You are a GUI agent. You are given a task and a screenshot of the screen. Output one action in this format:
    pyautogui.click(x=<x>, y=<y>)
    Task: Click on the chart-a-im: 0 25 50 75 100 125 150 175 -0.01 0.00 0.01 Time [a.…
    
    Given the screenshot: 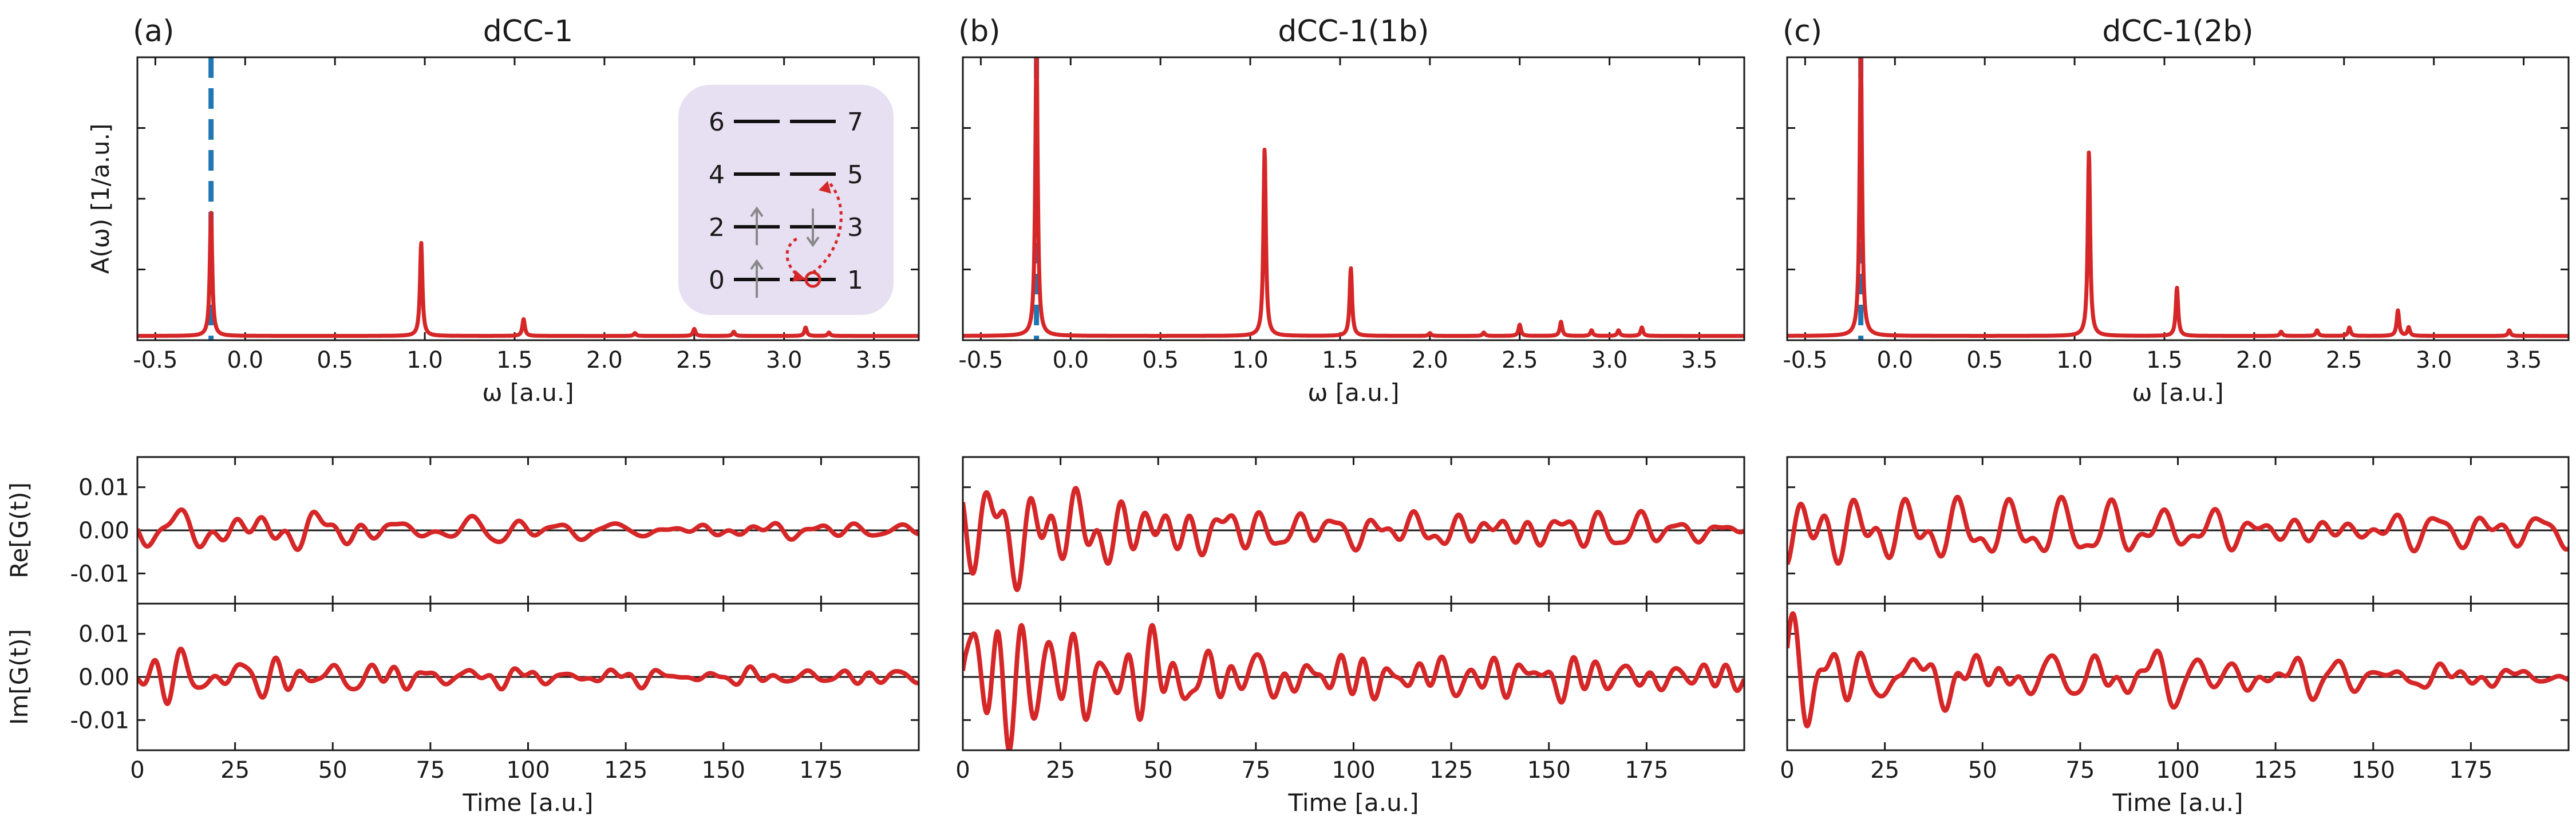 What is the action you would take?
    pyautogui.click(x=462, y=710)
    